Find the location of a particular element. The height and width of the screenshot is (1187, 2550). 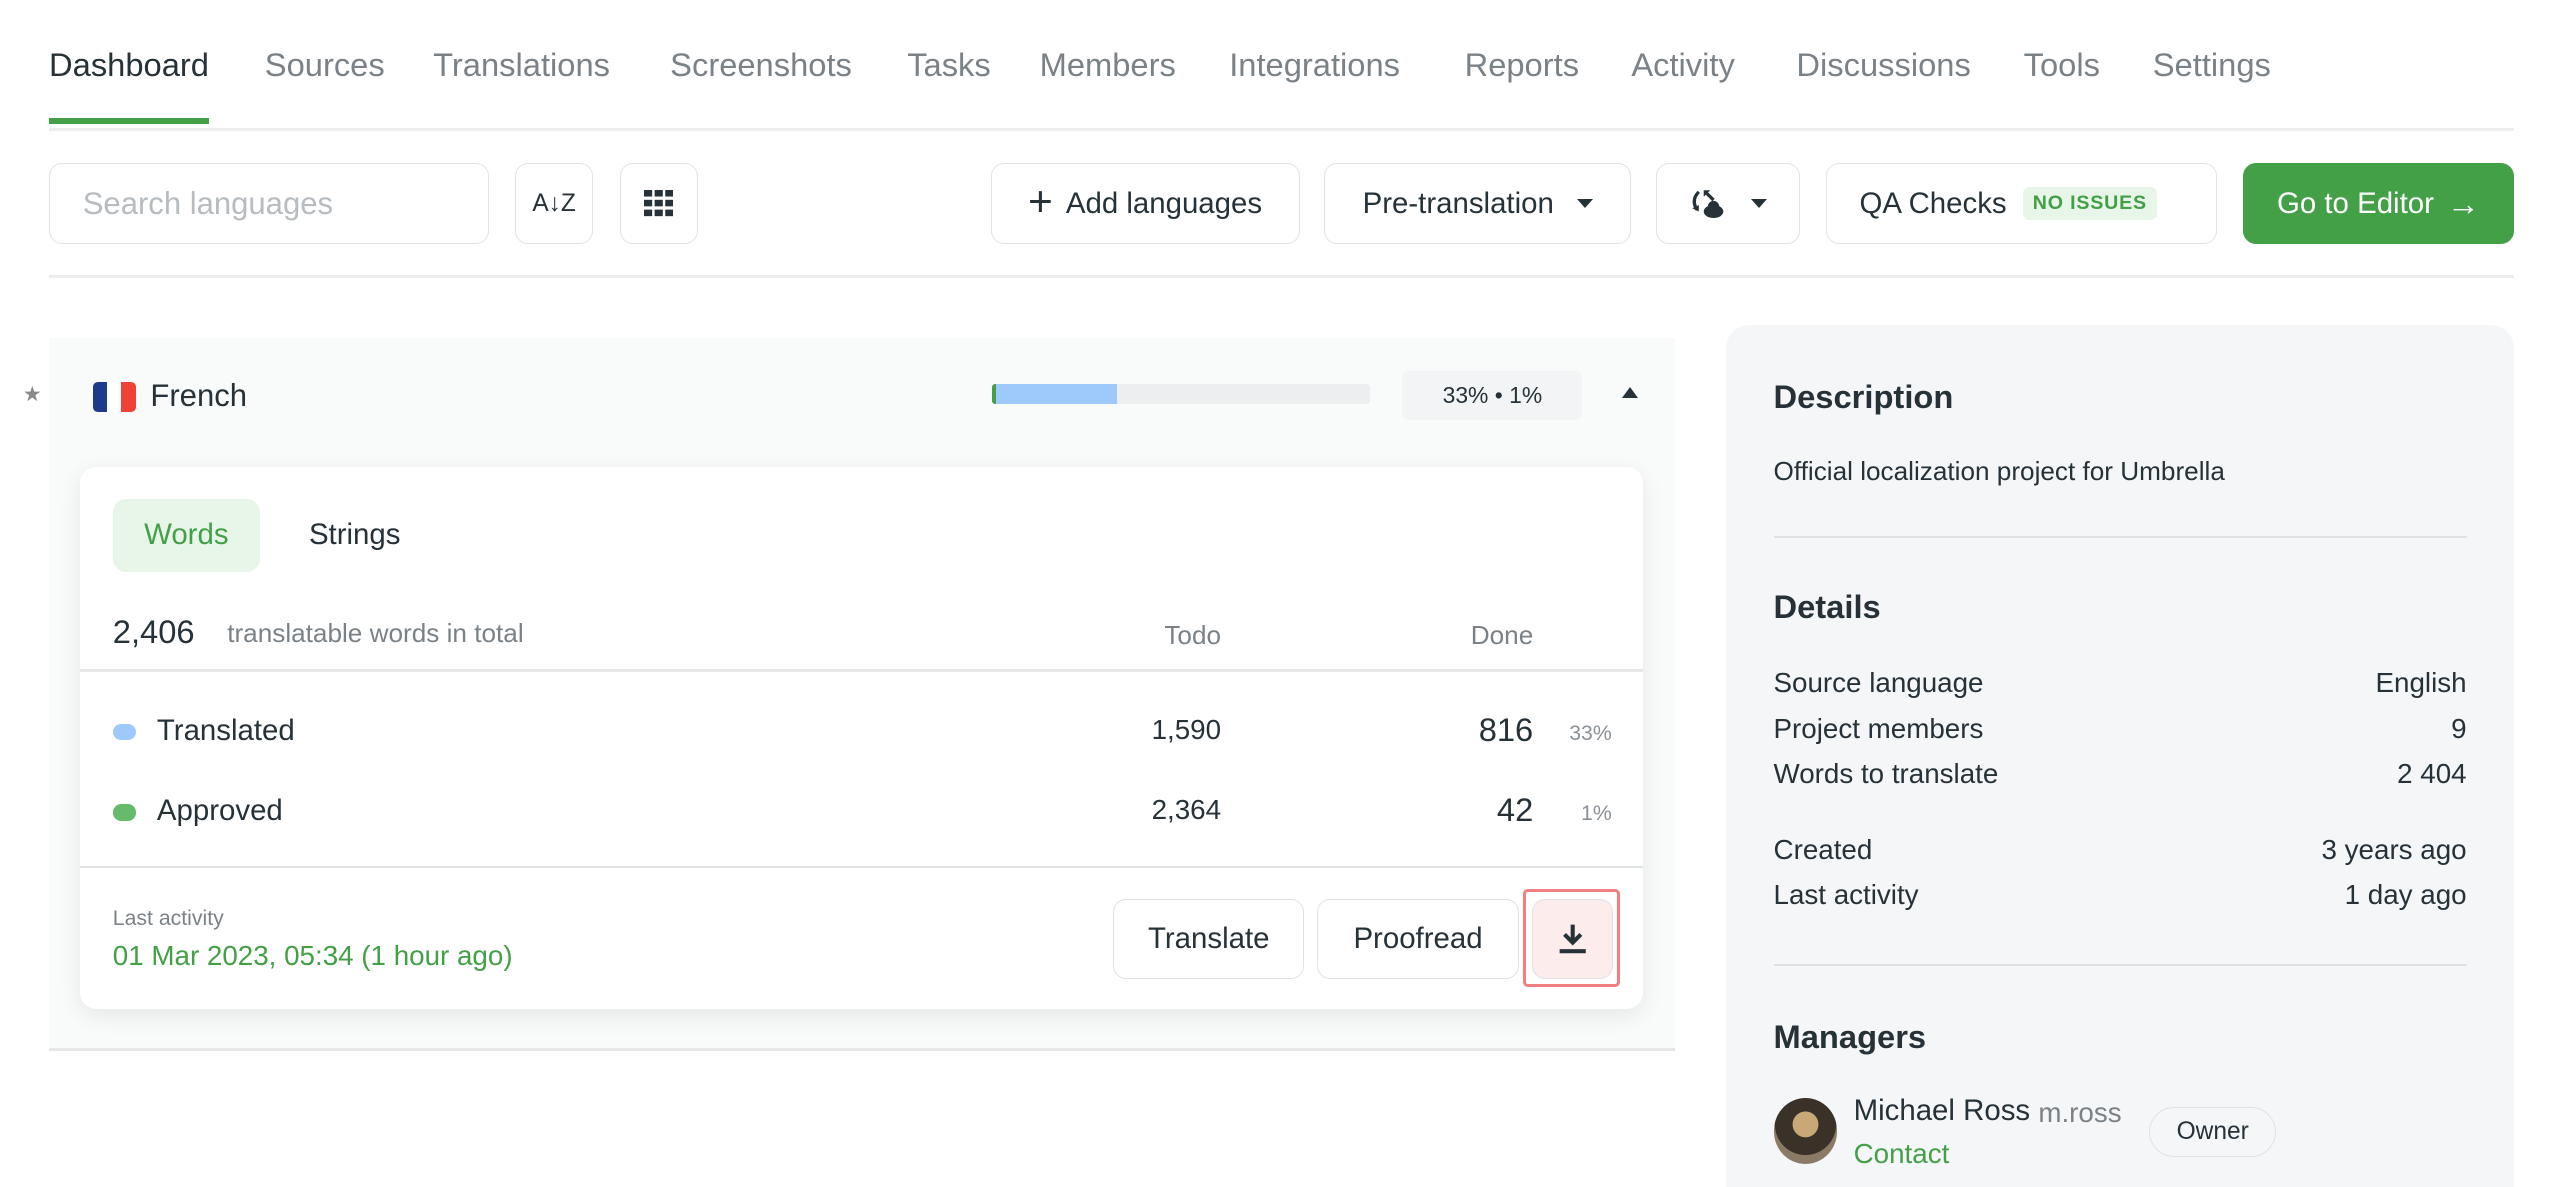

highlight-box is located at coordinates (1571, 938).